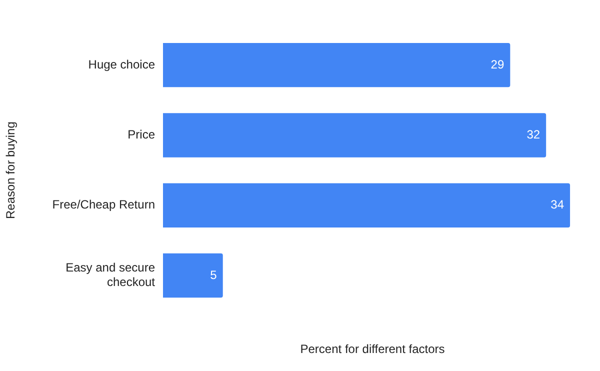 Image resolution: width=600 pixels, height=371 pixels. I want to click on x-axis-title: Percent for different factors, so click(372, 349).